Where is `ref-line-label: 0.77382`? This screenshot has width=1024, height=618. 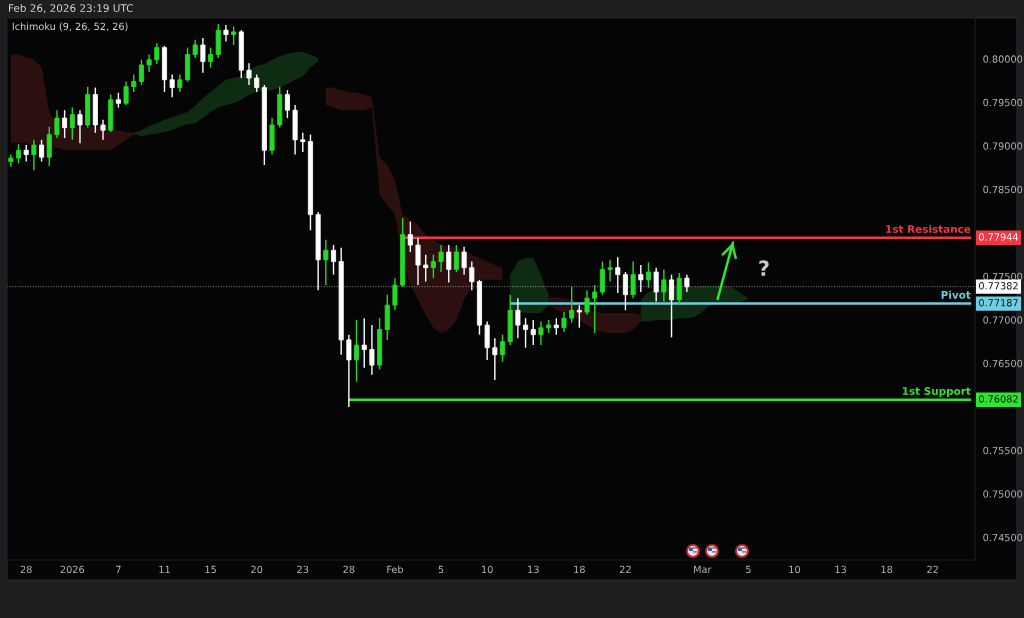 ref-line-label: 0.77382 is located at coordinates (998, 286).